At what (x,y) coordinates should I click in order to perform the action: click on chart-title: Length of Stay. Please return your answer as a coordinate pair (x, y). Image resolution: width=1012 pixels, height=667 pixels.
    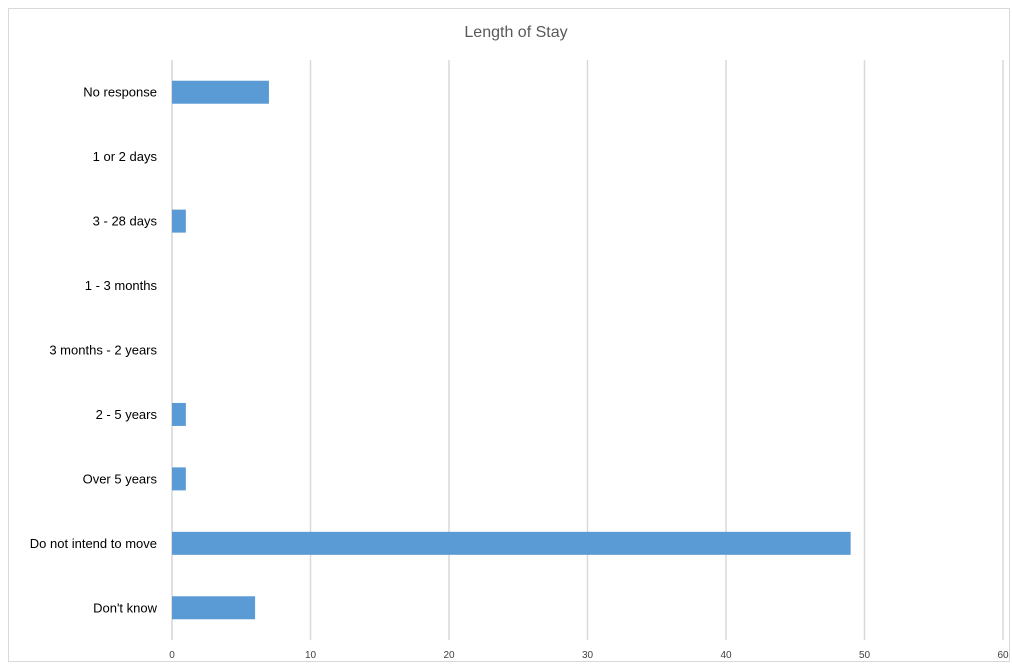
    Looking at the image, I should click on (515, 32).